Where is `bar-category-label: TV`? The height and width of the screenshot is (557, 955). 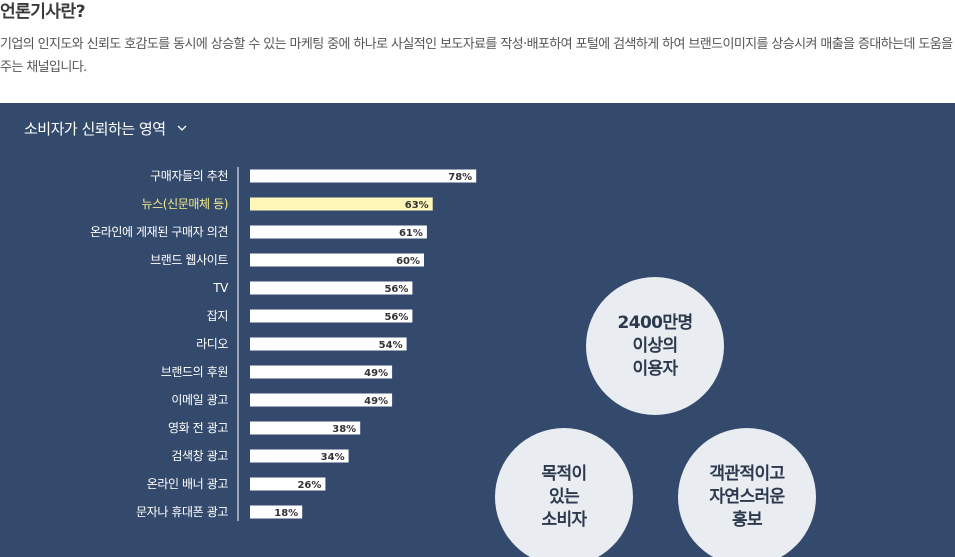 bar-category-label: TV is located at coordinates (220, 288).